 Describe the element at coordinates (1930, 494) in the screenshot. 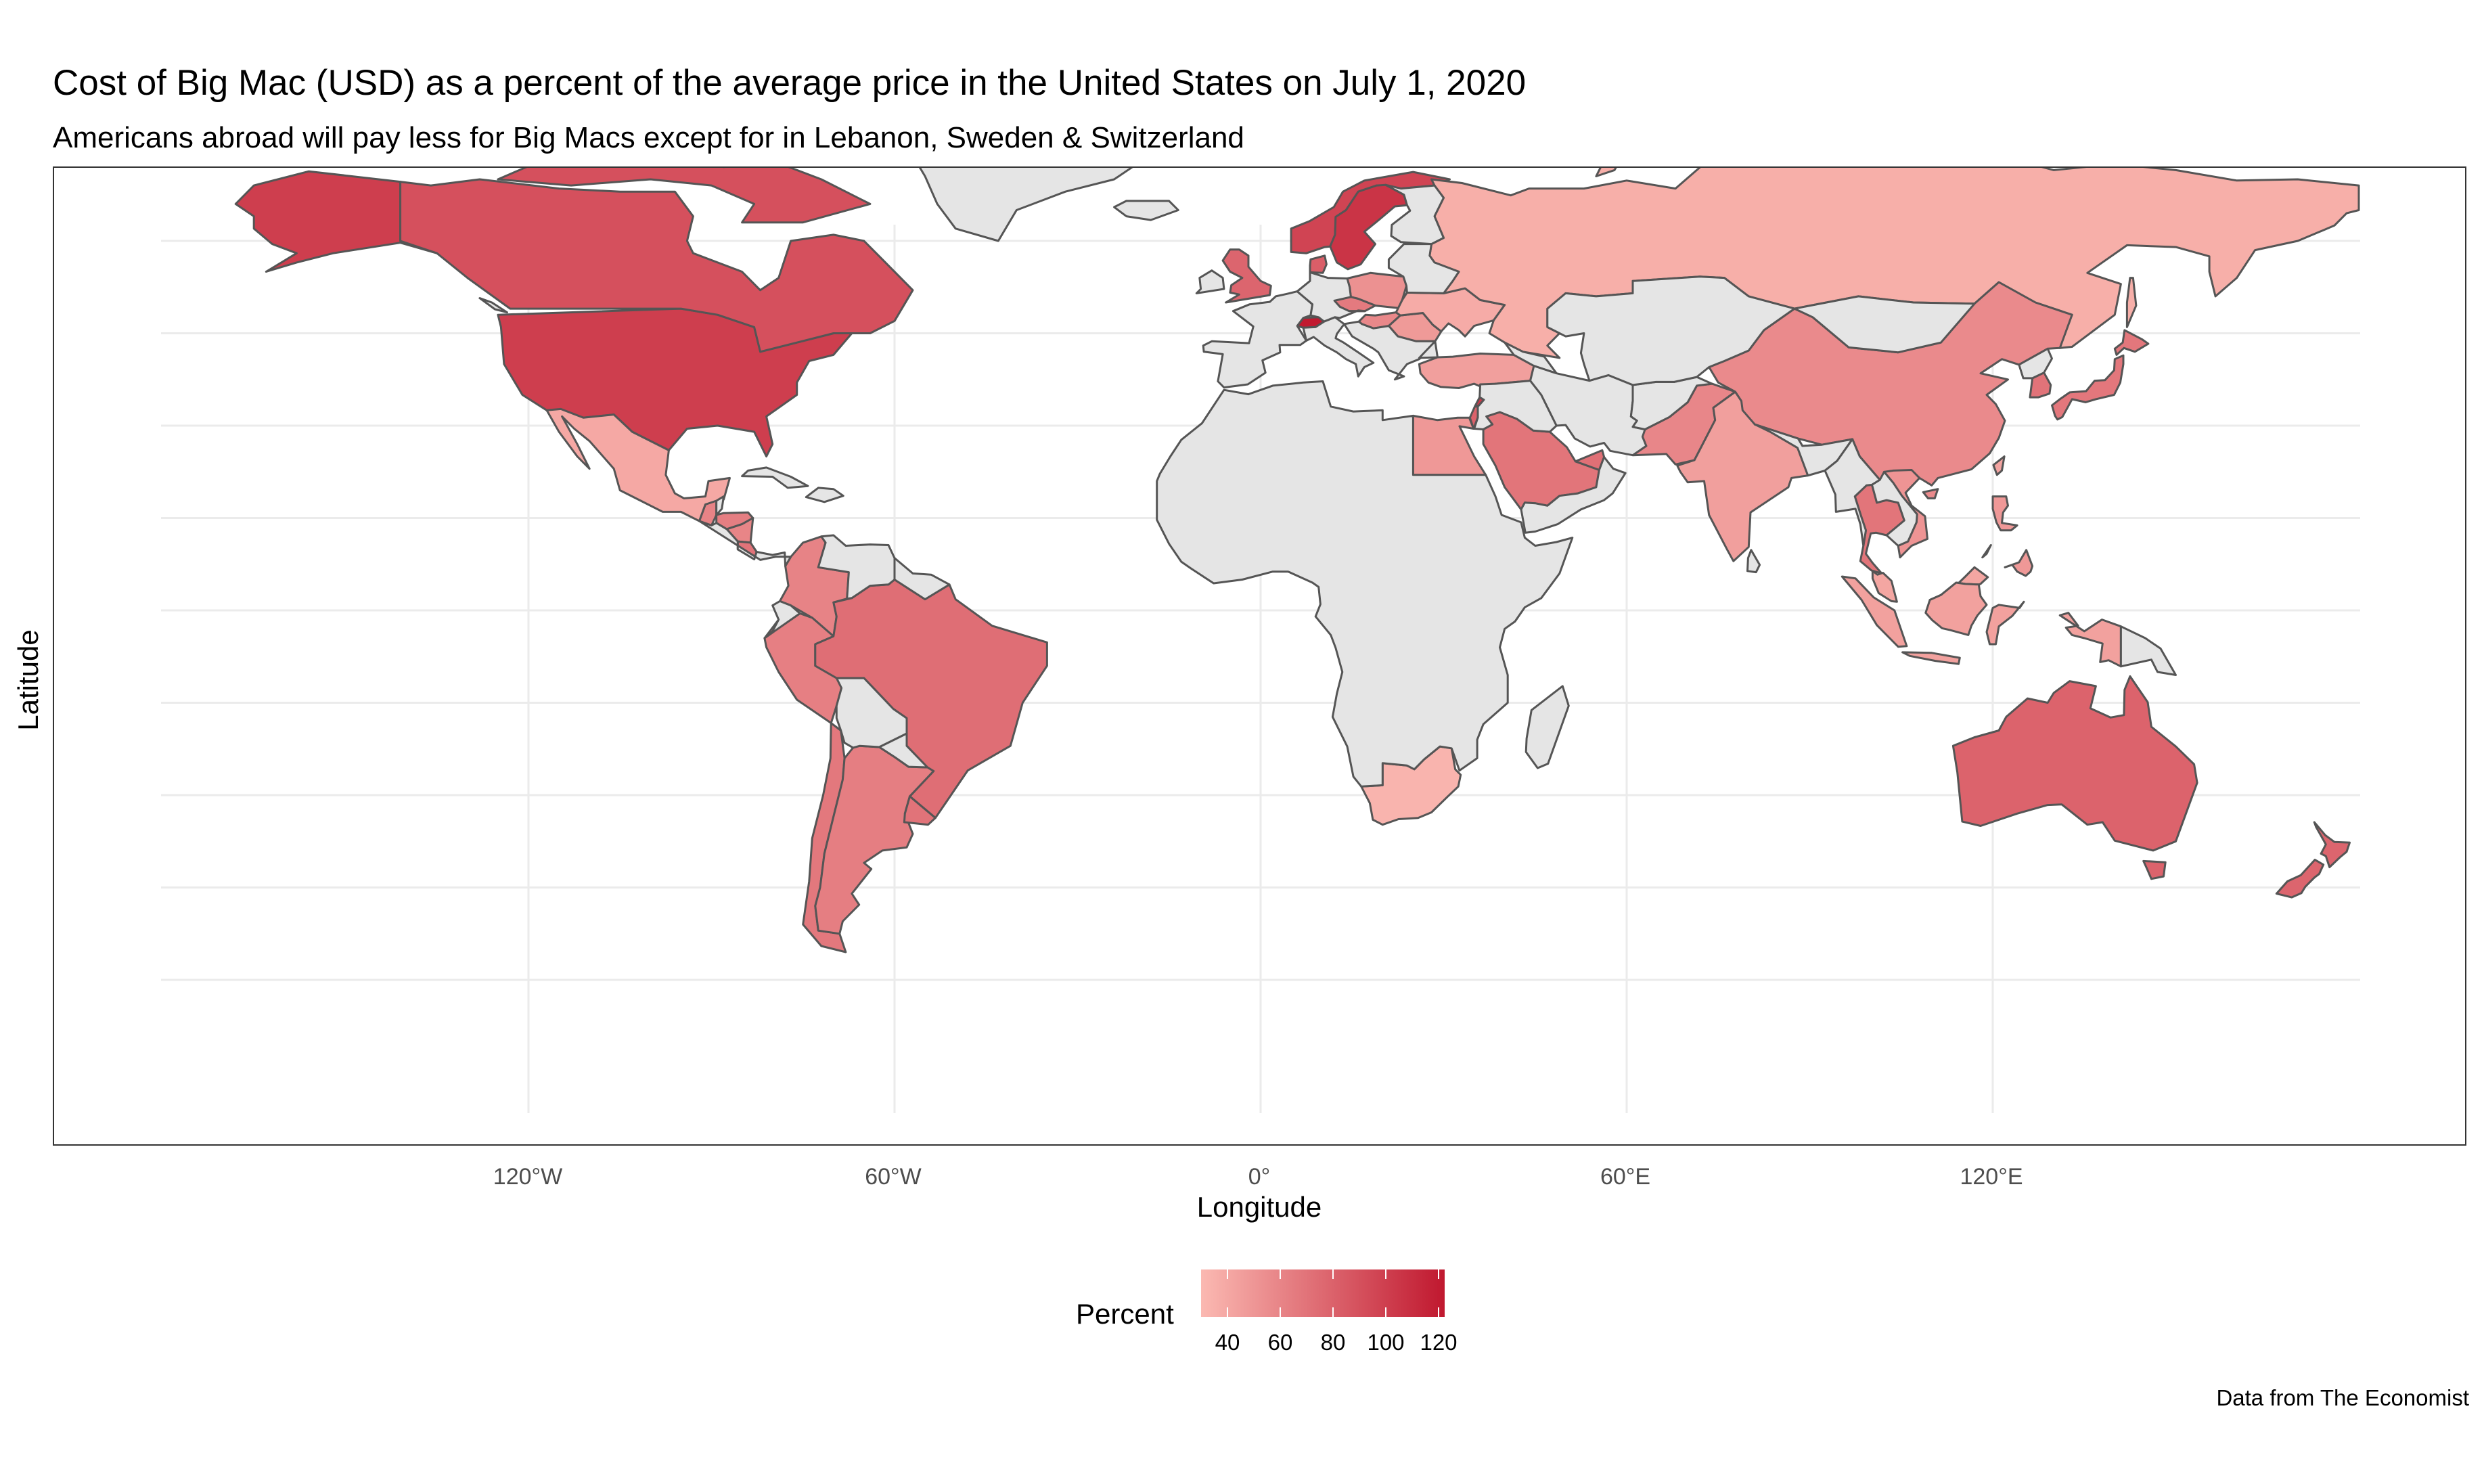

I see `country-china` at that location.